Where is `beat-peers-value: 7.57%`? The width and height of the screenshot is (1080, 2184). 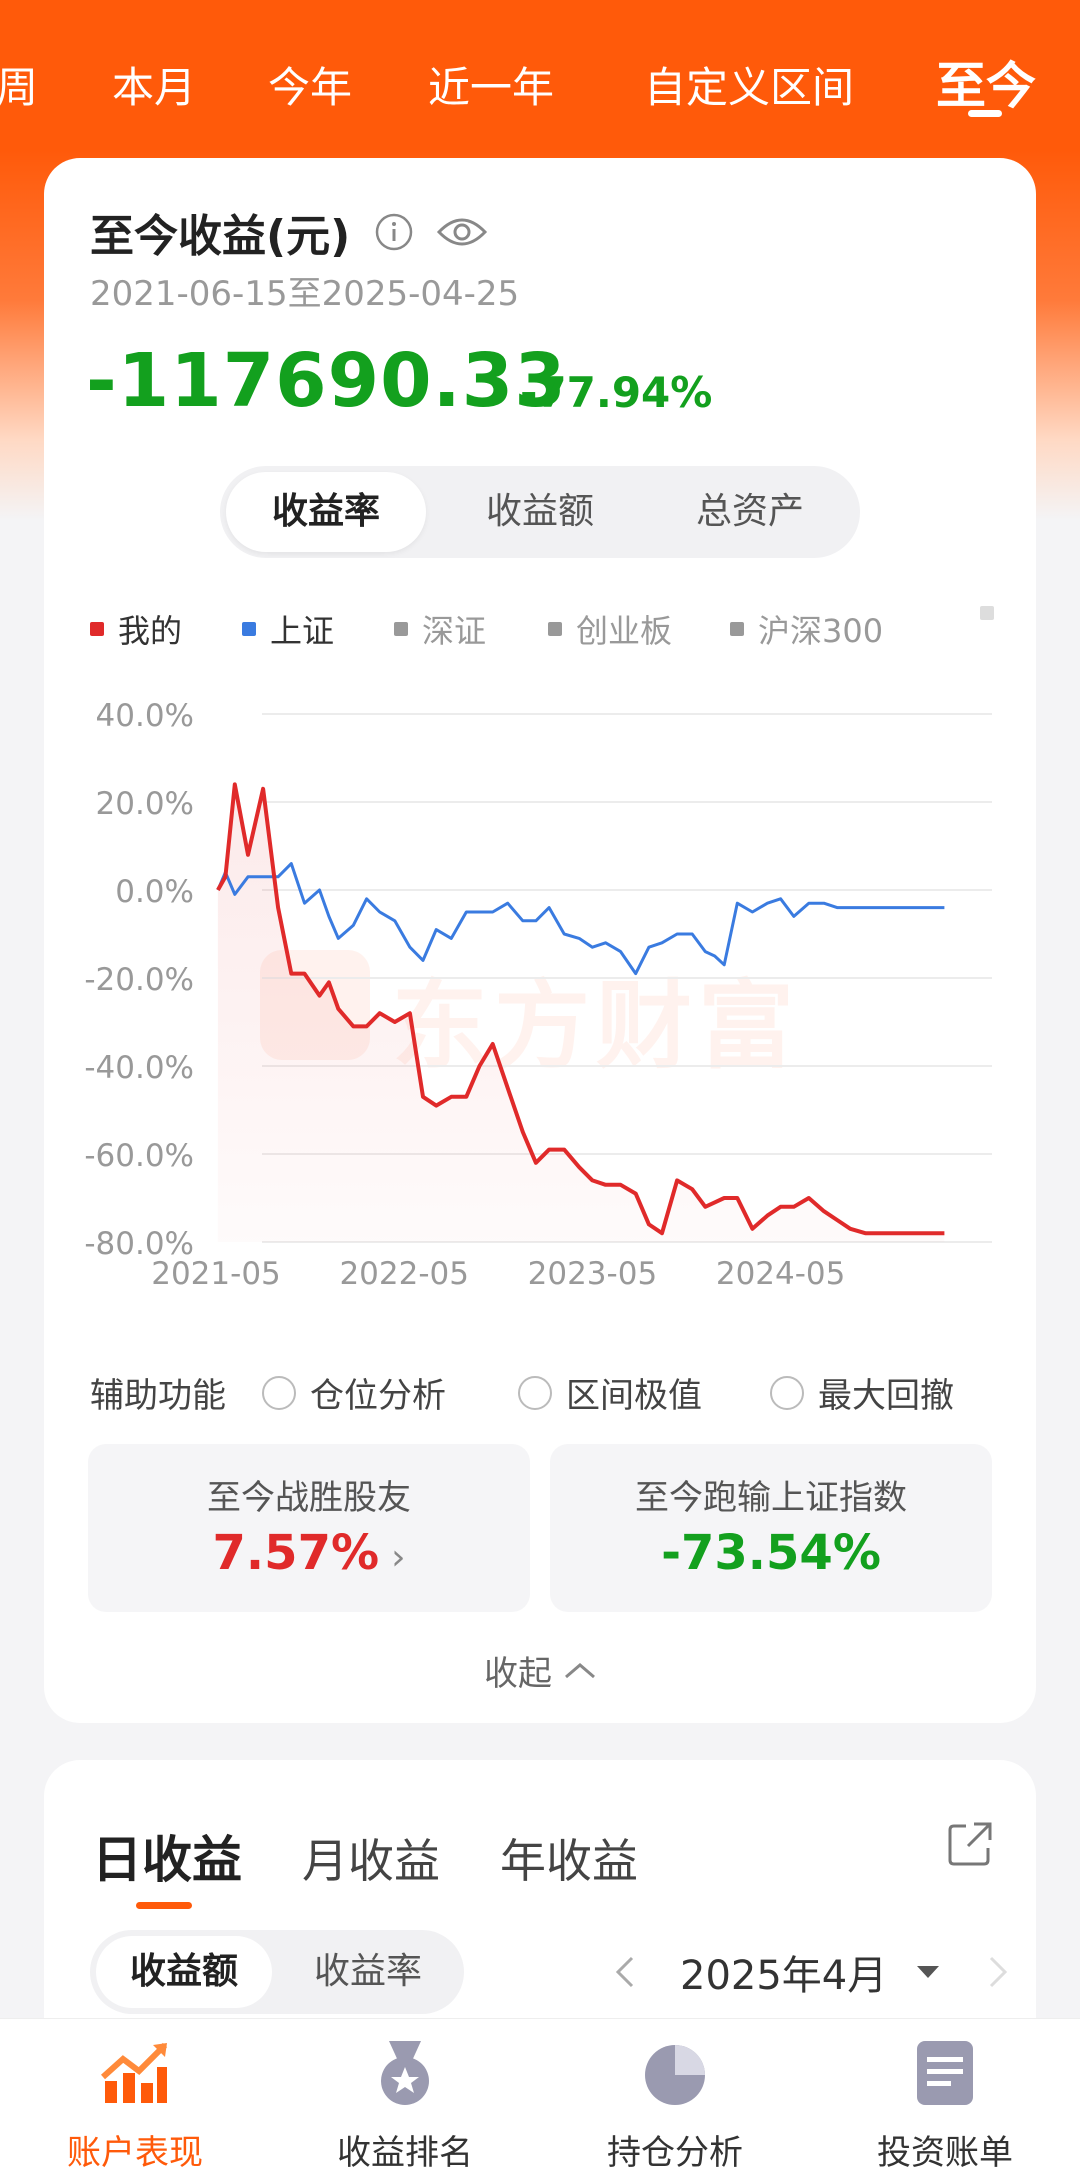 beat-peers-value: 7.57% is located at coordinates (296, 1553).